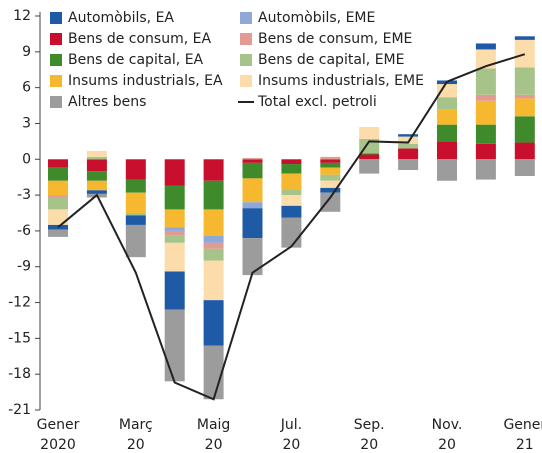 Image resolution: width=542 pixels, height=453 pixels. I want to click on x-tick-label-line: 21, so click(525, 445).